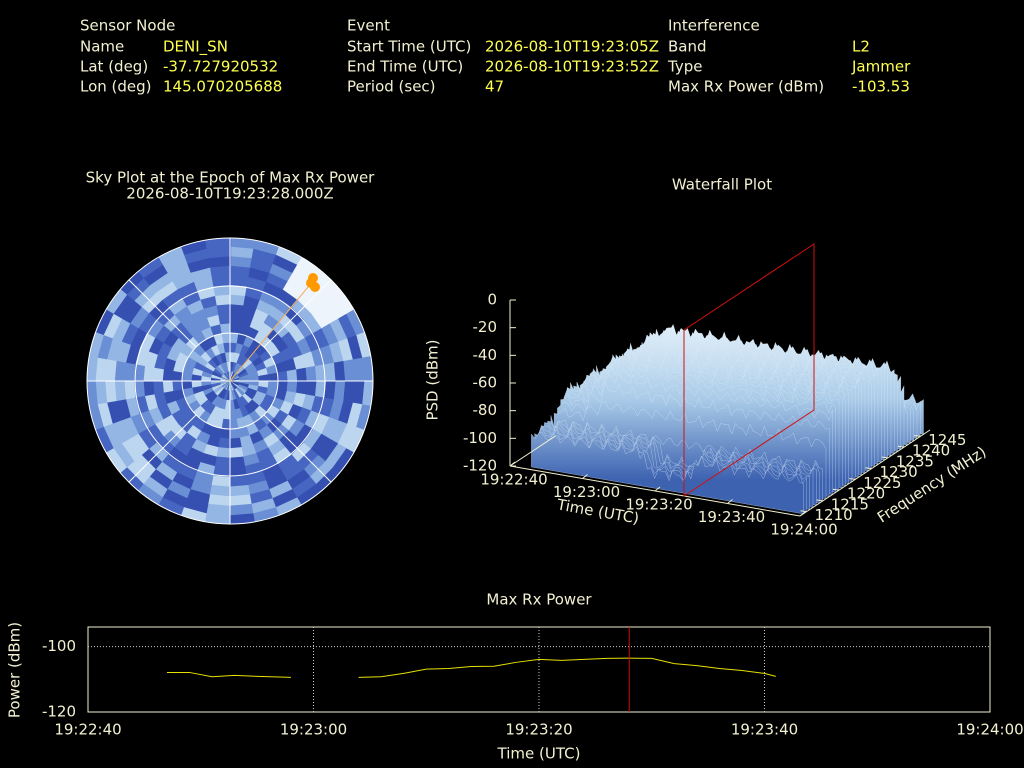  What do you see at coordinates (667, 473) in the screenshot?
I see `surface-slice` at bounding box center [667, 473].